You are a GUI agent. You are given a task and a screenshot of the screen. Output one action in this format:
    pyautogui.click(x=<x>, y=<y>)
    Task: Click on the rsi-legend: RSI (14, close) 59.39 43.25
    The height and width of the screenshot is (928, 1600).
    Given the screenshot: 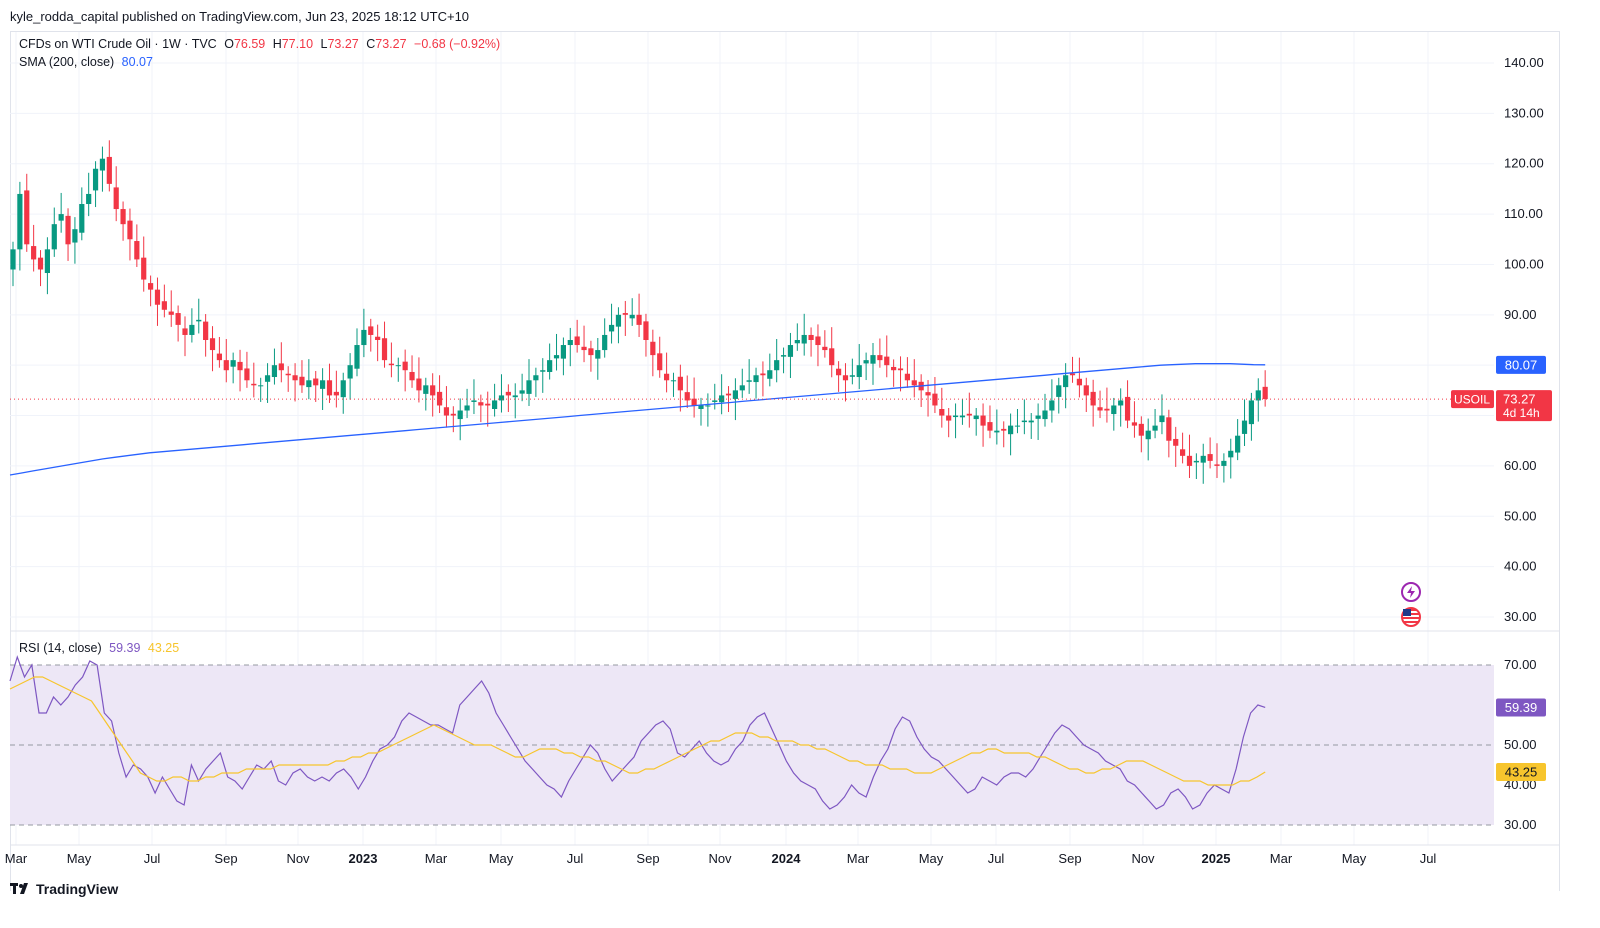 What is the action you would take?
    pyautogui.click(x=101, y=648)
    